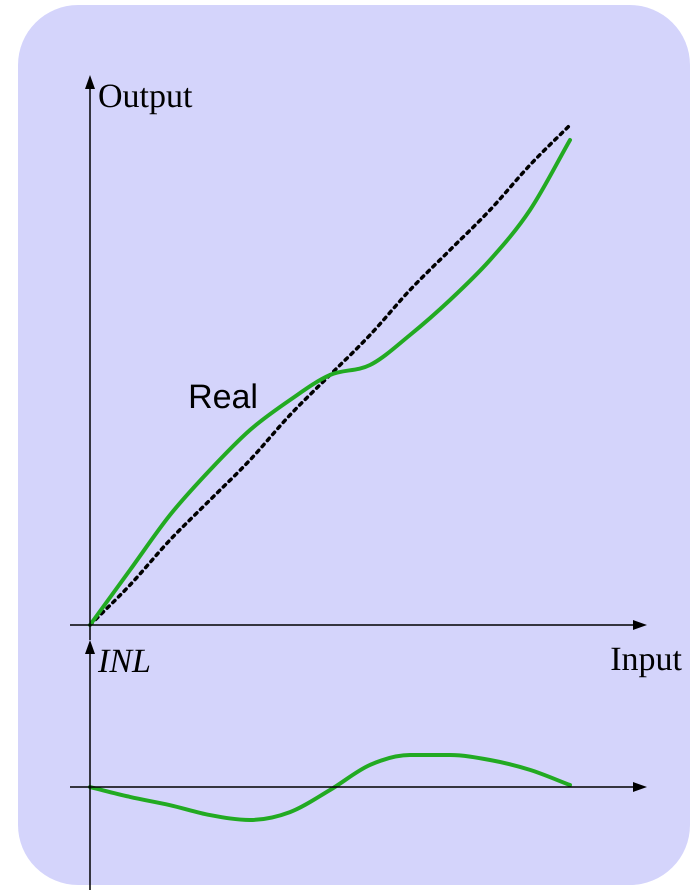  I want to click on x-axis-title: Input, so click(646, 659).